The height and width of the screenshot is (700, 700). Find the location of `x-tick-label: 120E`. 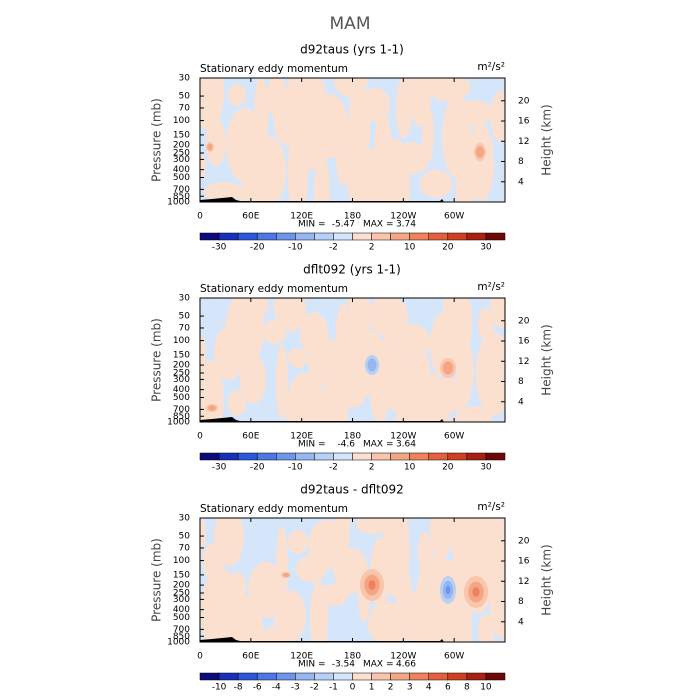

x-tick-label: 120E is located at coordinates (301, 437).